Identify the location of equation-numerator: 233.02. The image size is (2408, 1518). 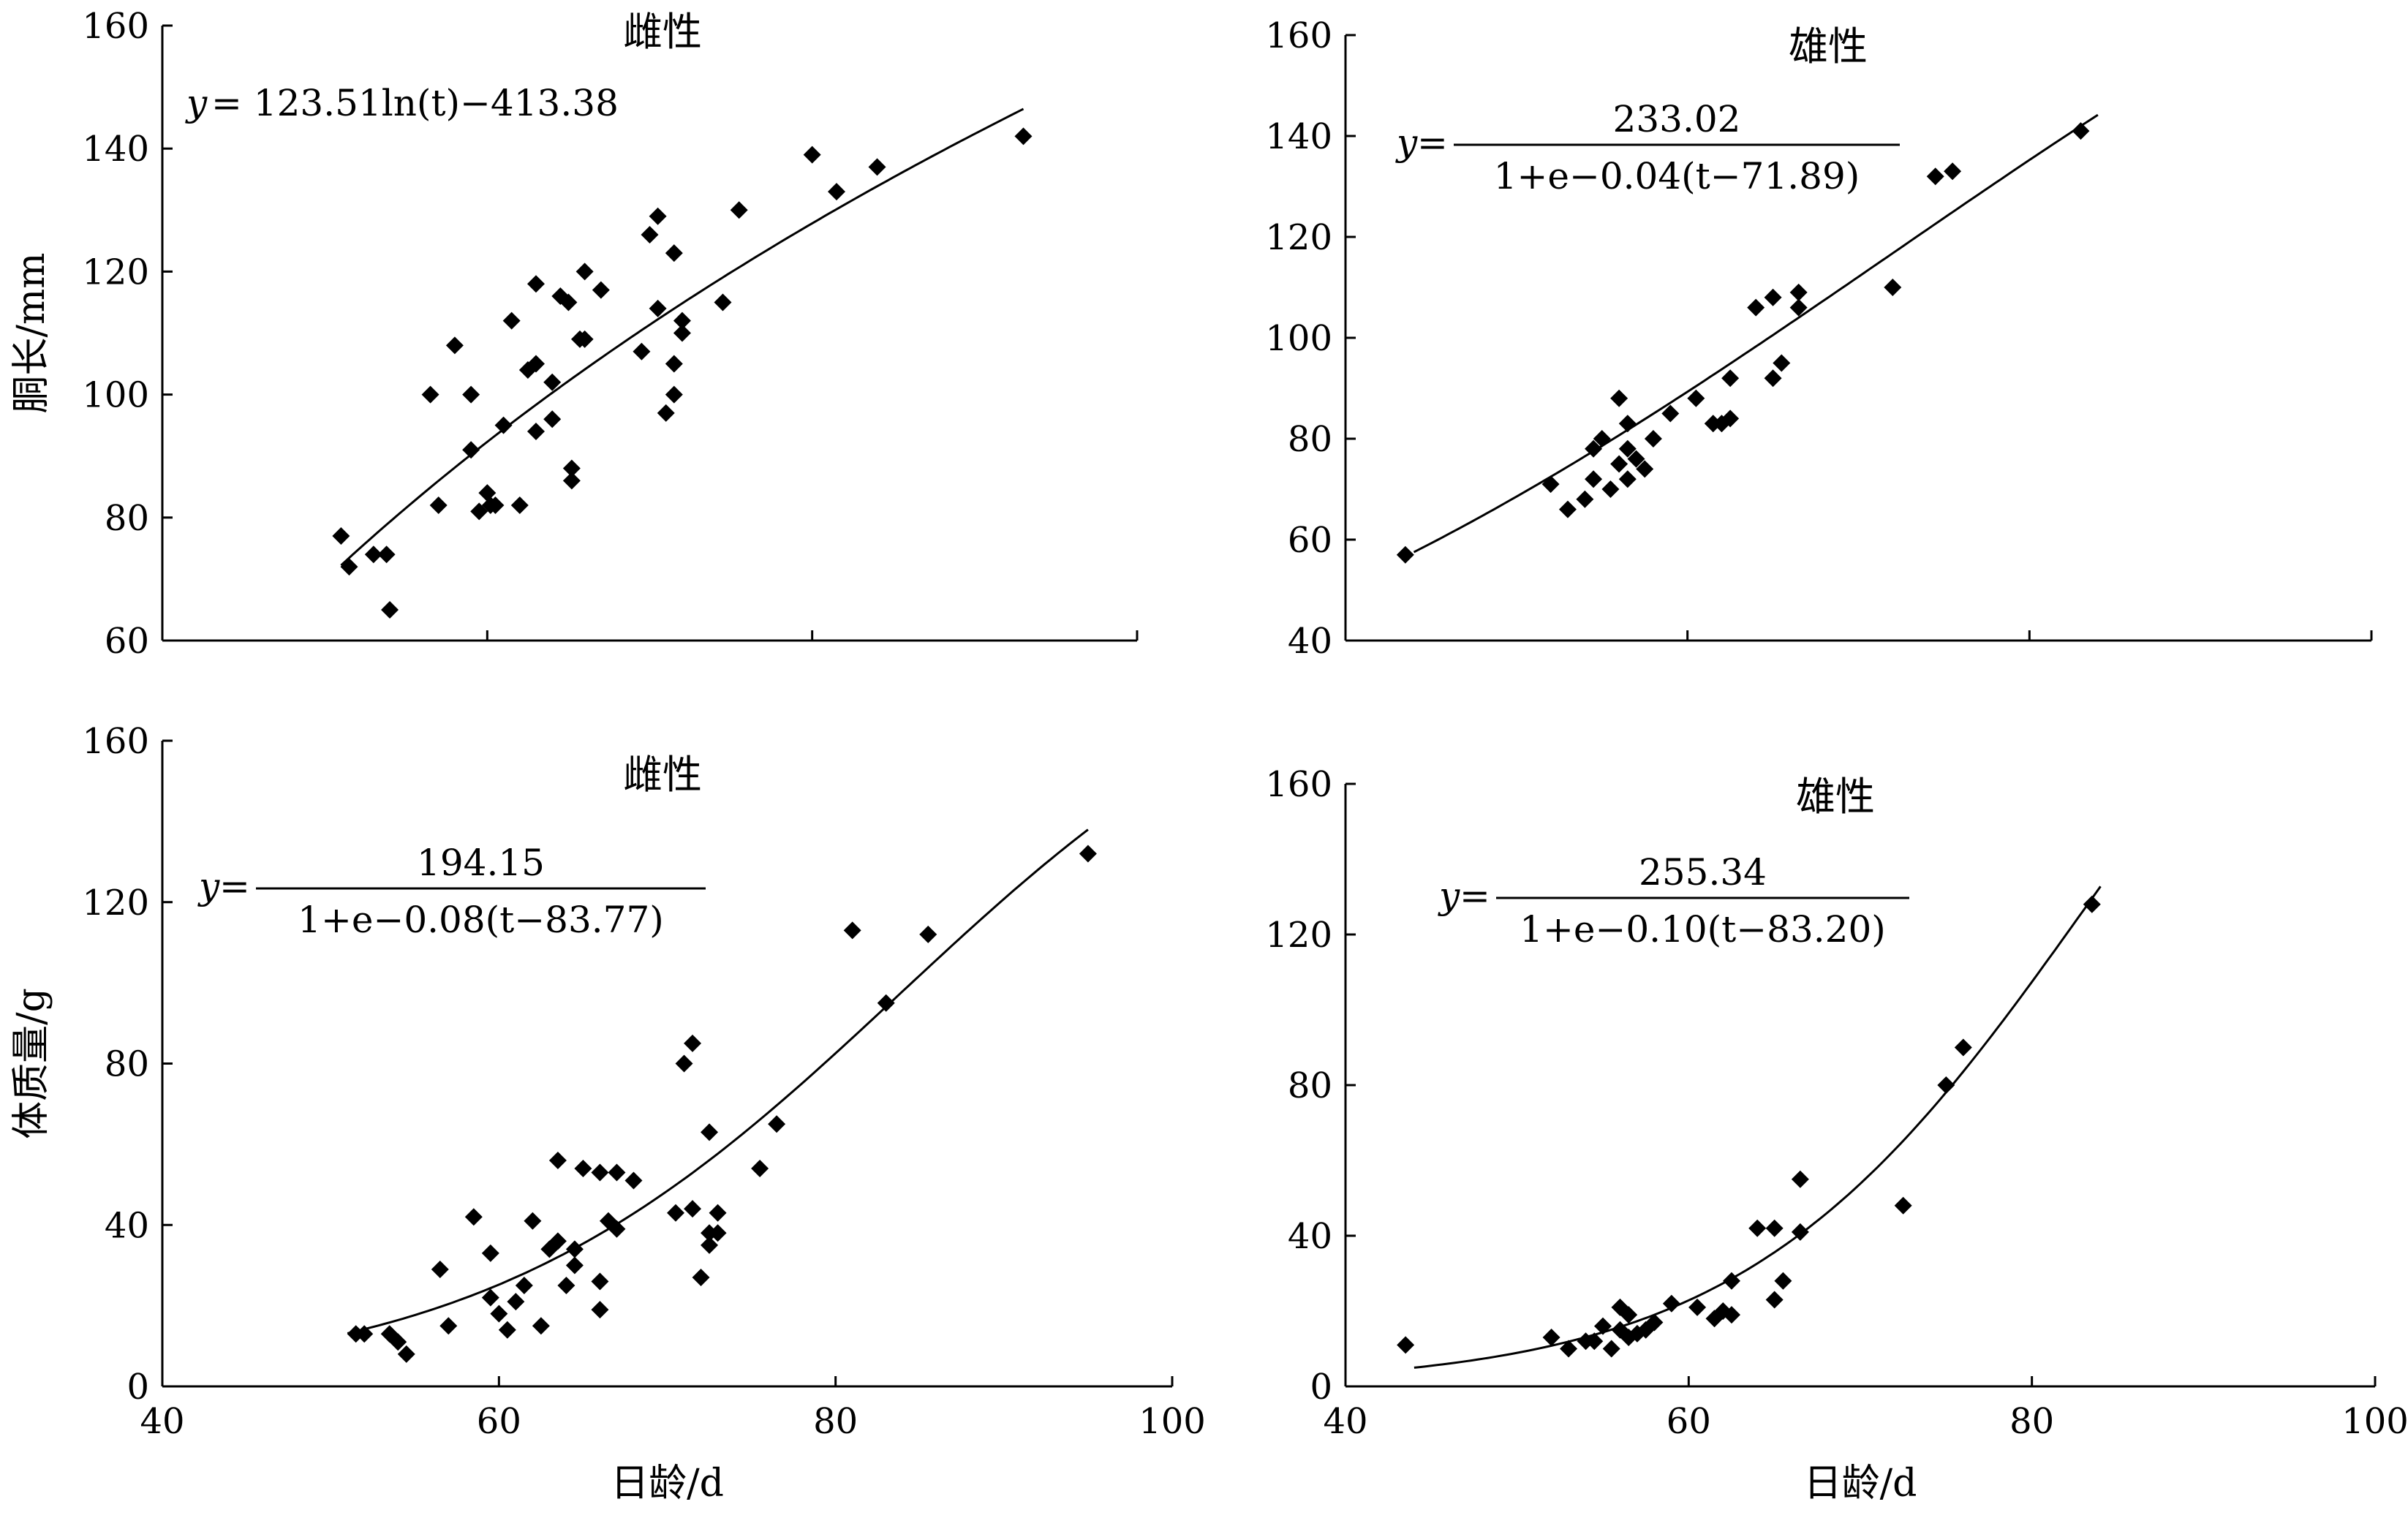
(1677, 119).